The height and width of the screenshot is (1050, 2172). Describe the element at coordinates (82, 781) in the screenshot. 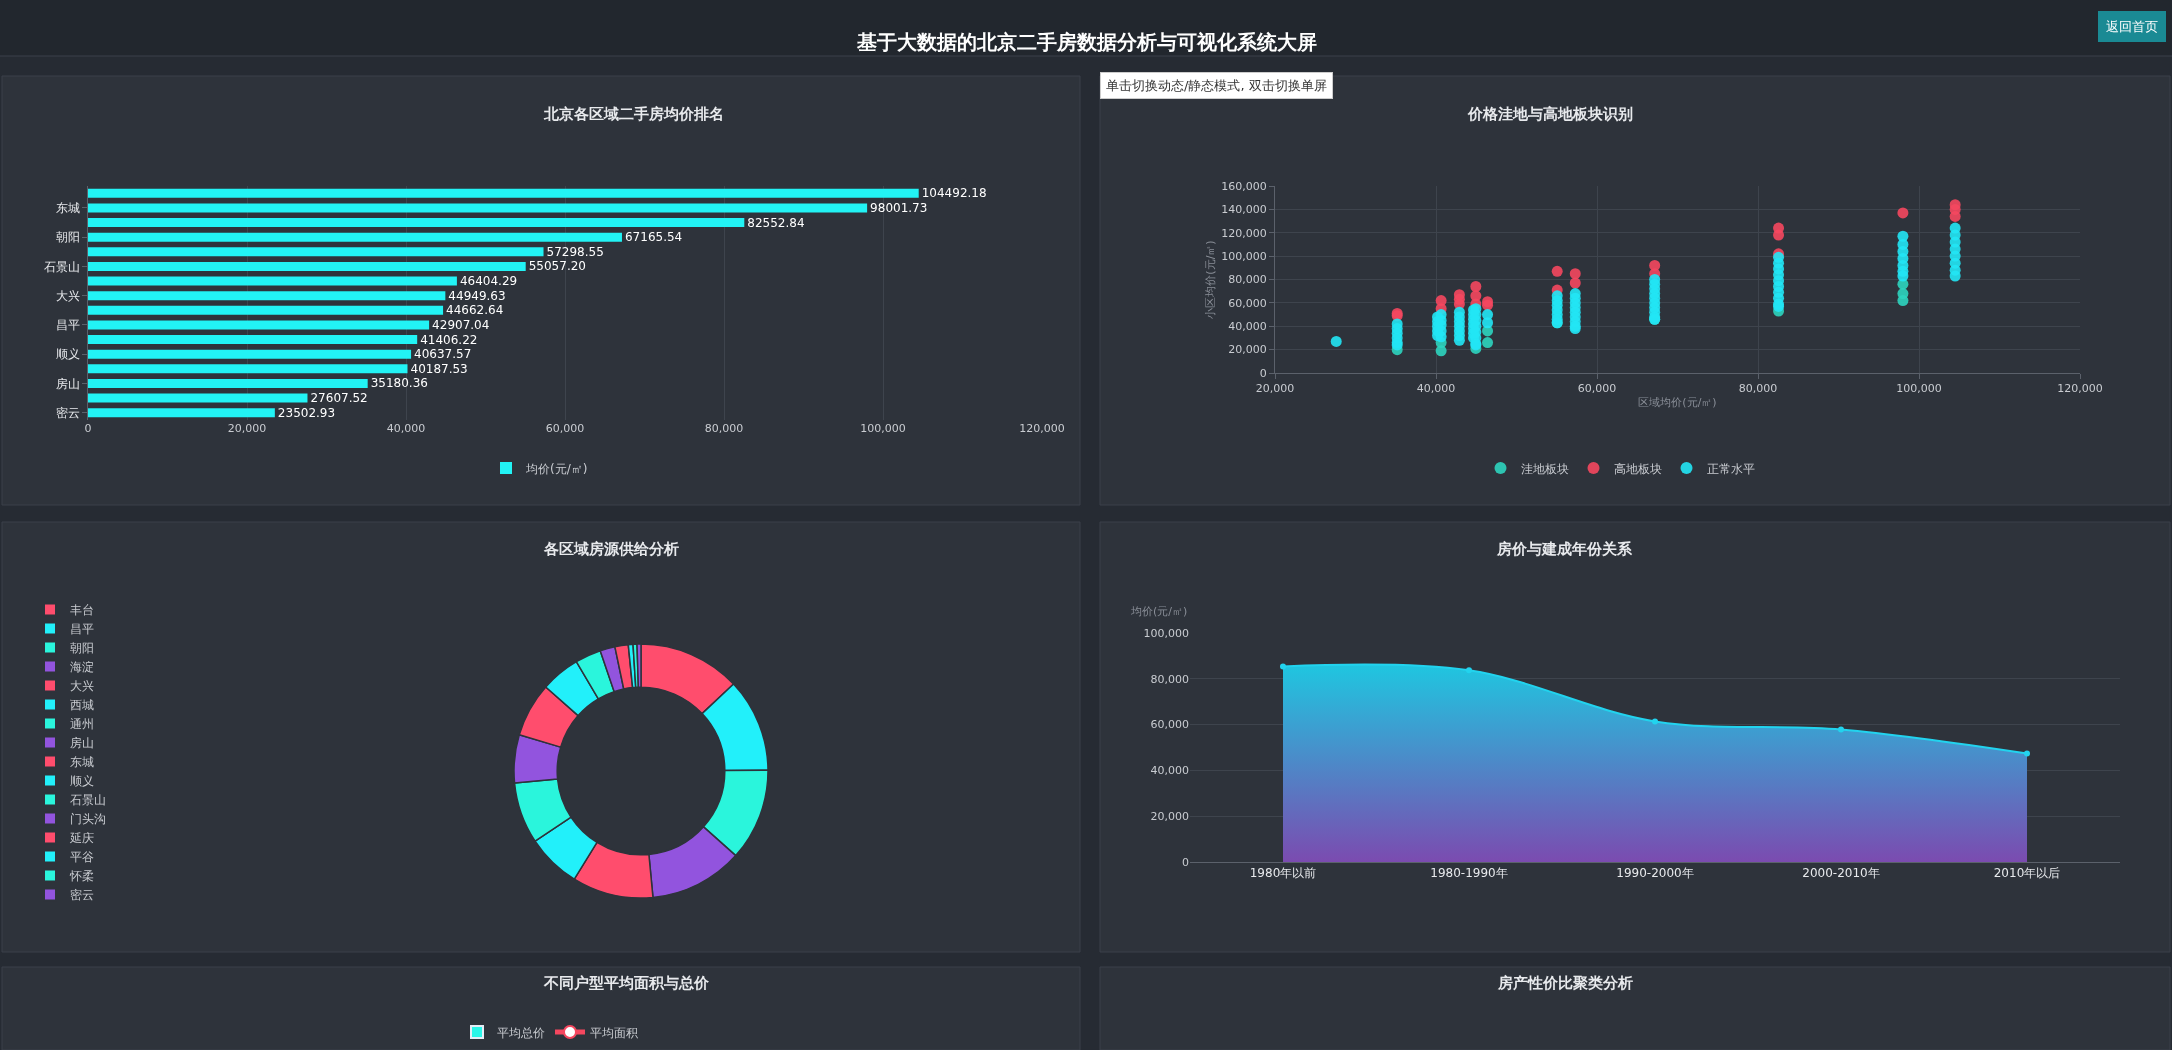

I see `legend-label: 顺义` at that location.